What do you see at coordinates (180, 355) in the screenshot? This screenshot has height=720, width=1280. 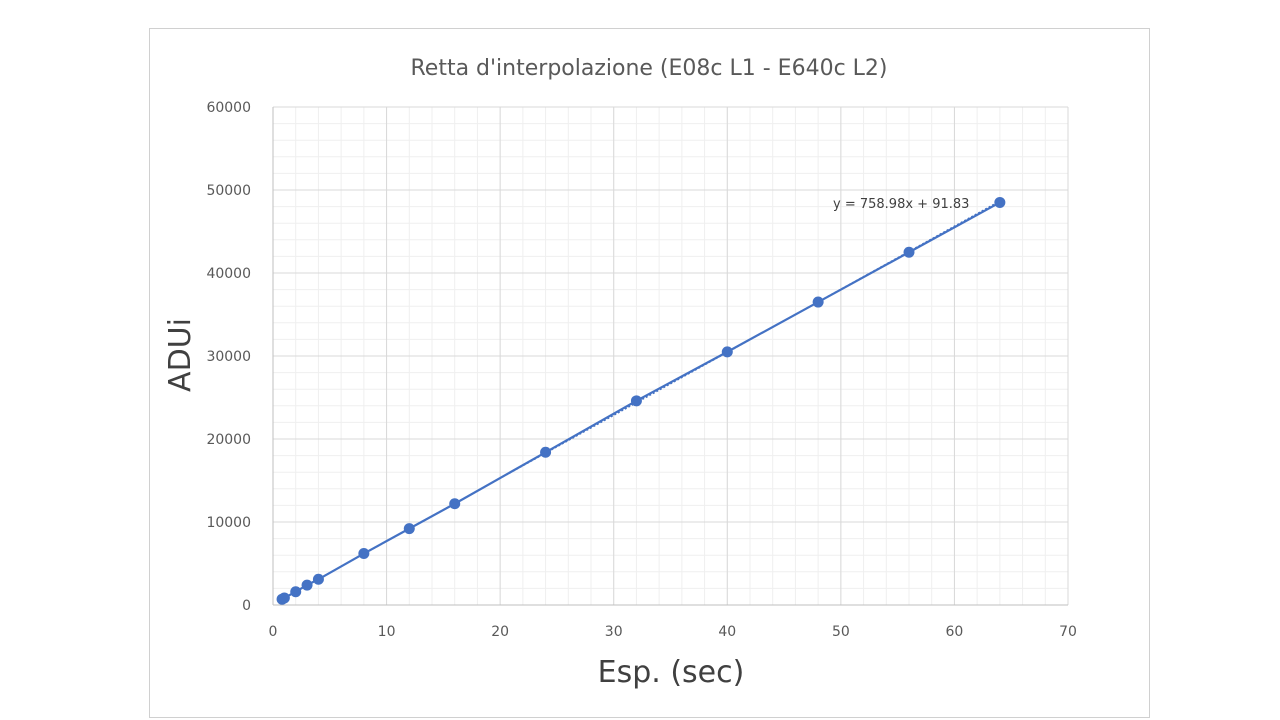 I see `y-axis-title: ADUi` at bounding box center [180, 355].